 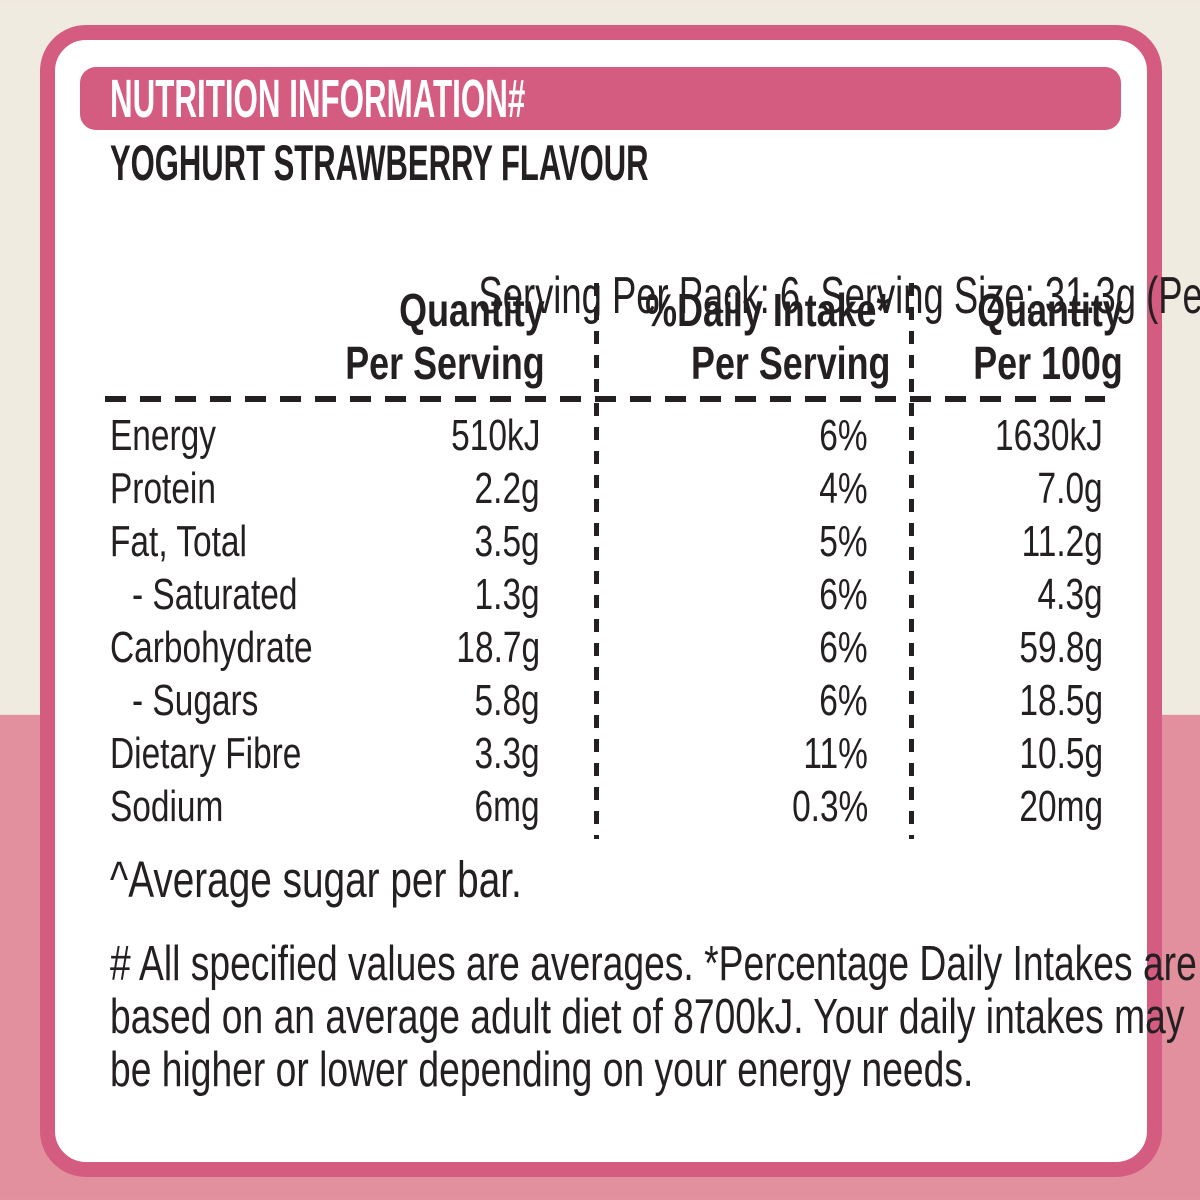 What do you see at coordinates (1048, 336) in the screenshot?
I see `column-header-quantity-per-100g: Quantity Per 100g` at bounding box center [1048, 336].